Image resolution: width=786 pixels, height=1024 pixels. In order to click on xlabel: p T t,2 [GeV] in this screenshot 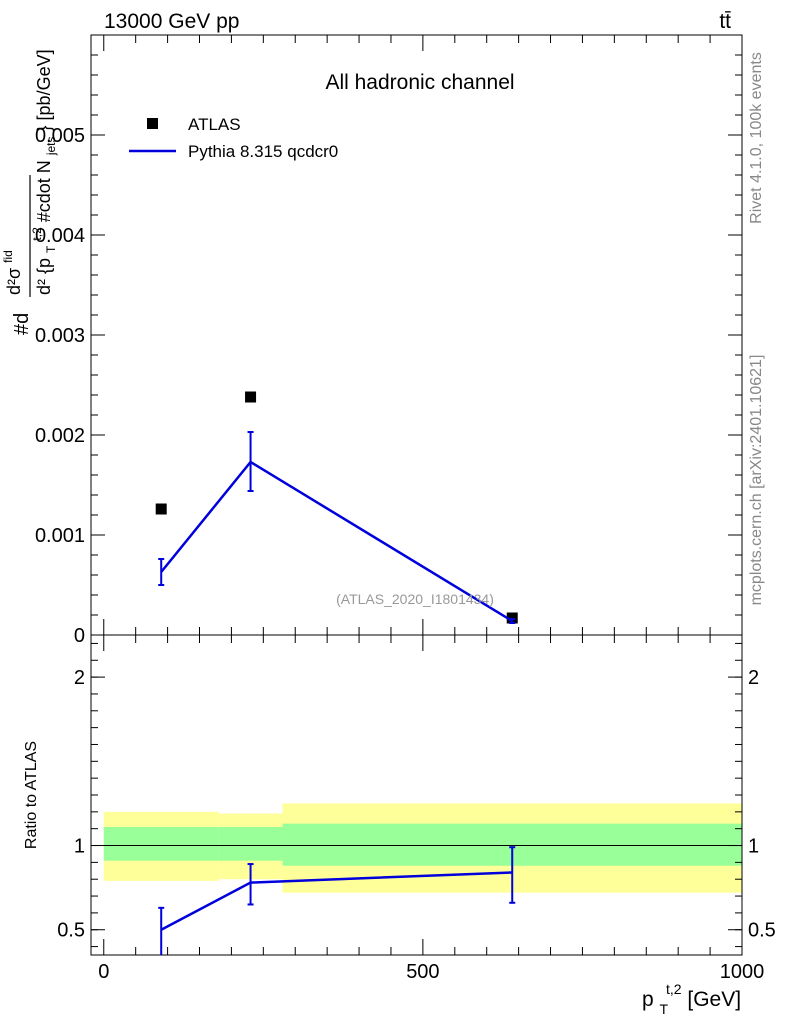, I will do `click(691, 997)`.